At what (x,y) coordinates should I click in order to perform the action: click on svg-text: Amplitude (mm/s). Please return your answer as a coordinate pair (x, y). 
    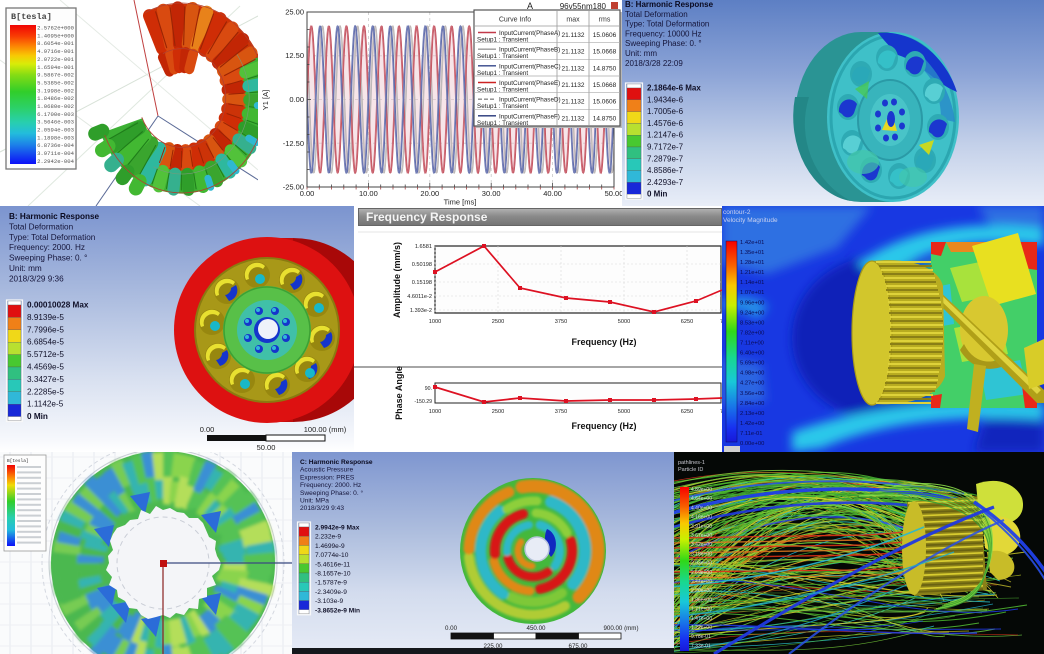
    Looking at the image, I should click on (397, 280).